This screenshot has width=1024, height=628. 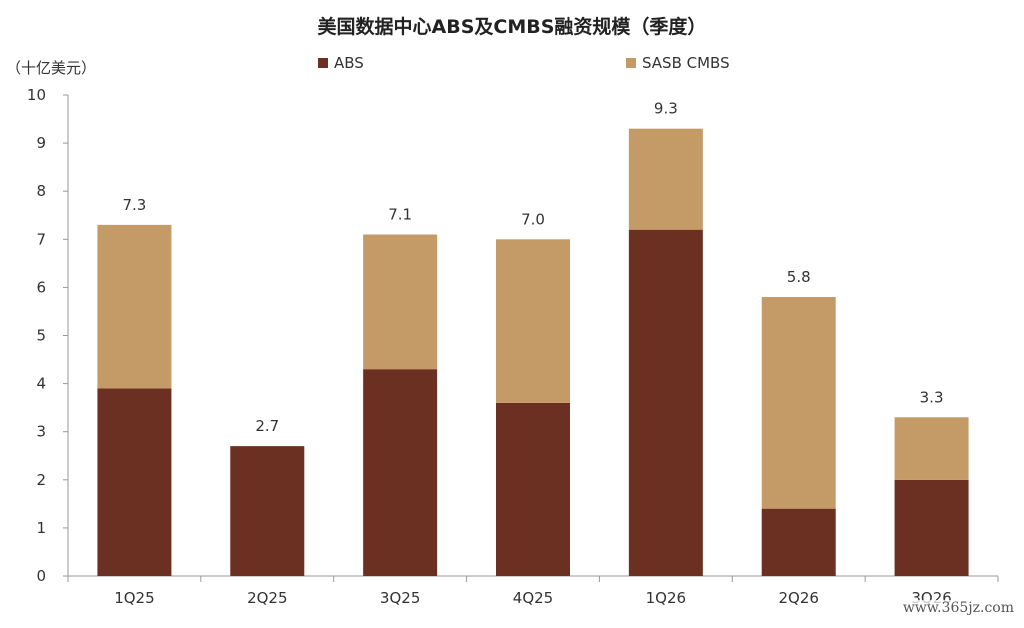 What do you see at coordinates (134, 306) in the screenshot?
I see `bar-sasb-cmbs-1q25` at bounding box center [134, 306].